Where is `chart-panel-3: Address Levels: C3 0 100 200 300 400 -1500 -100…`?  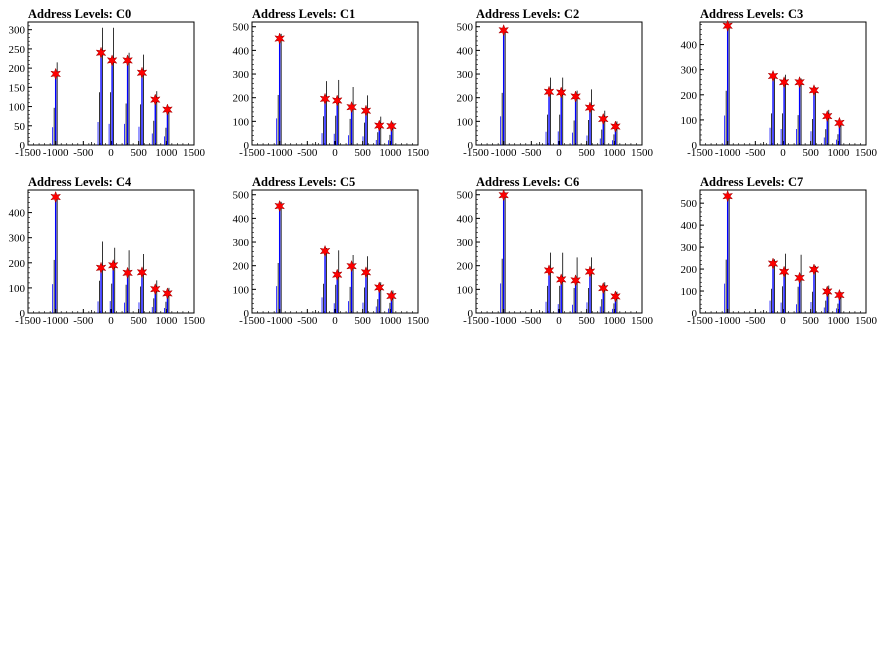
chart-panel-3: Address Levels: C3 0 100 200 300 400 -1500 -100… is located at coordinates (779, 83).